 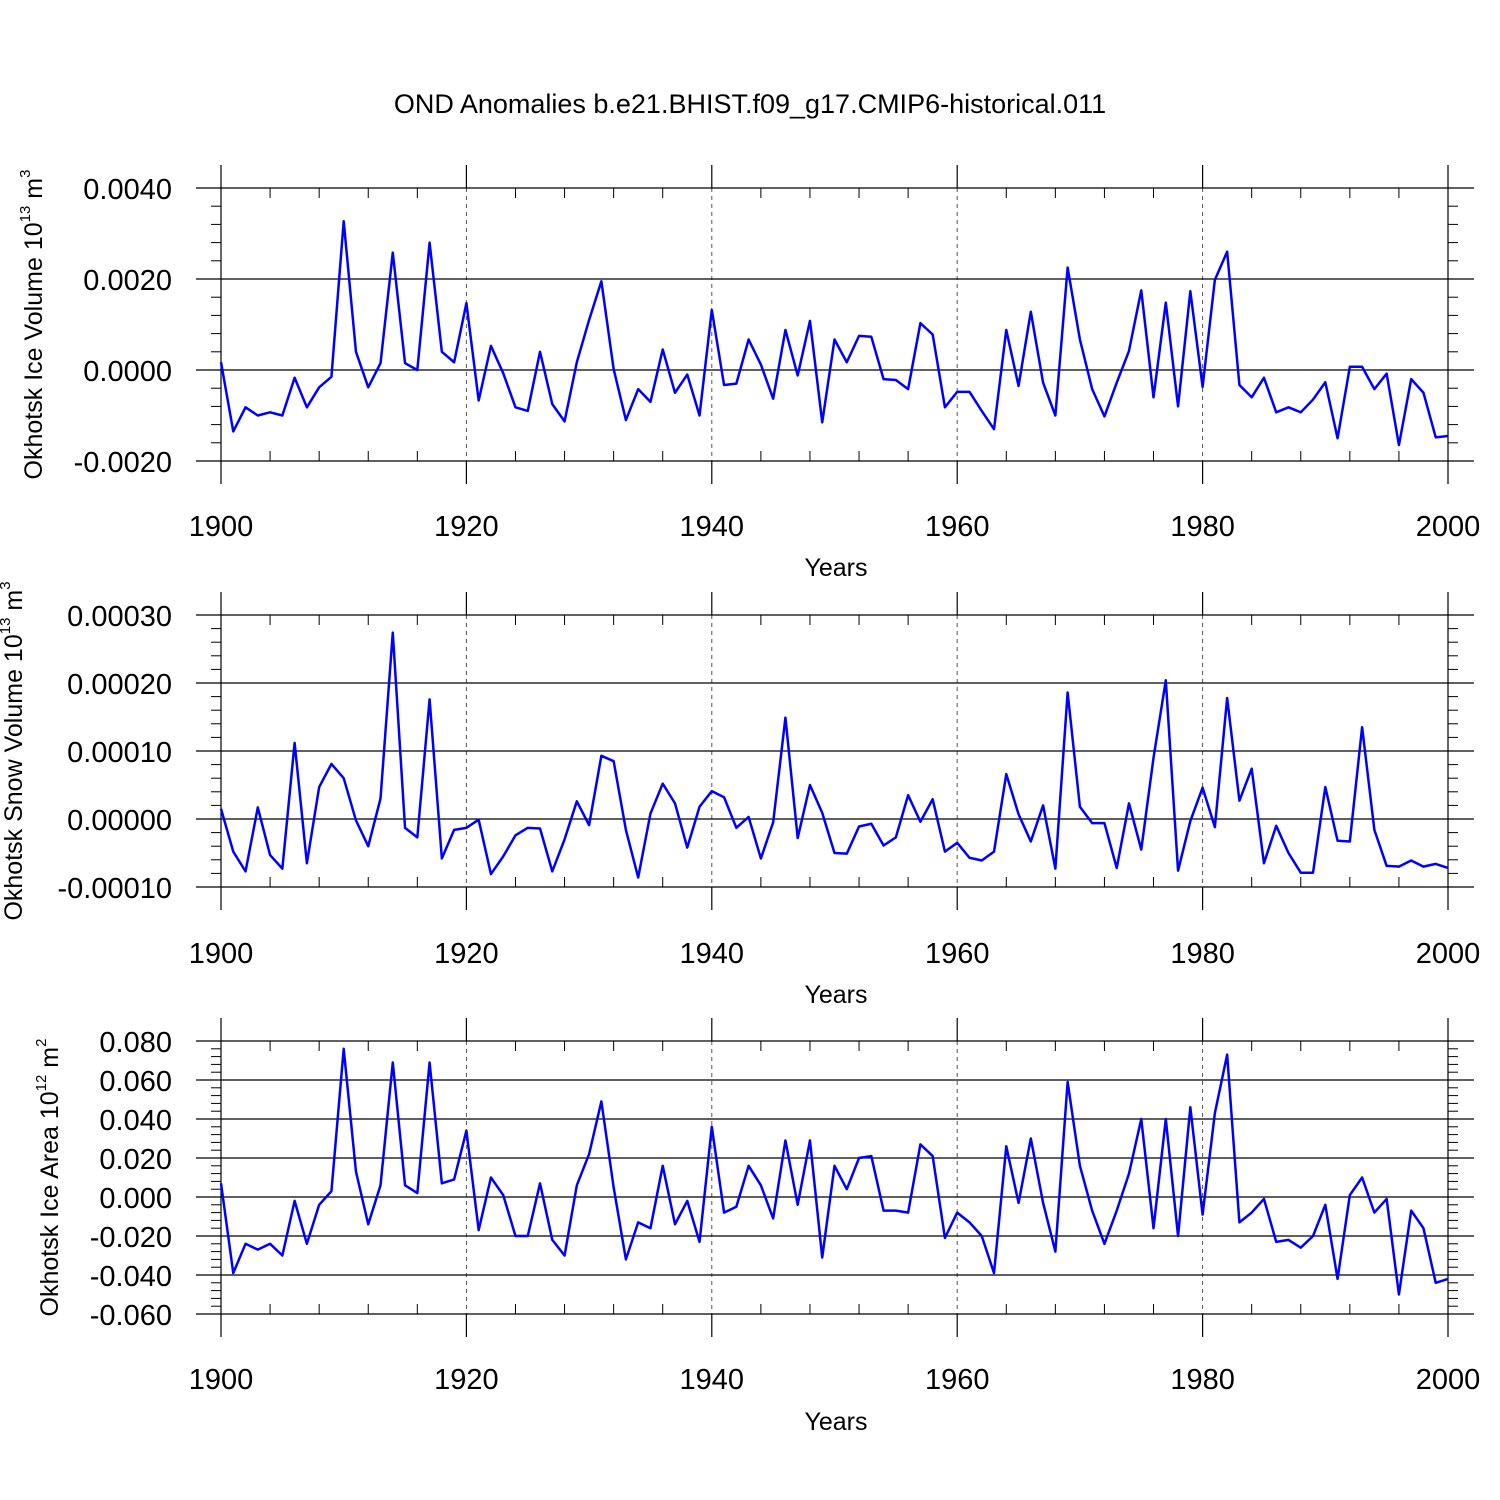 What do you see at coordinates (41, 1043) in the screenshot?
I see `y-axis-title-unit-exponent: 2` at bounding box center [41, 1043].